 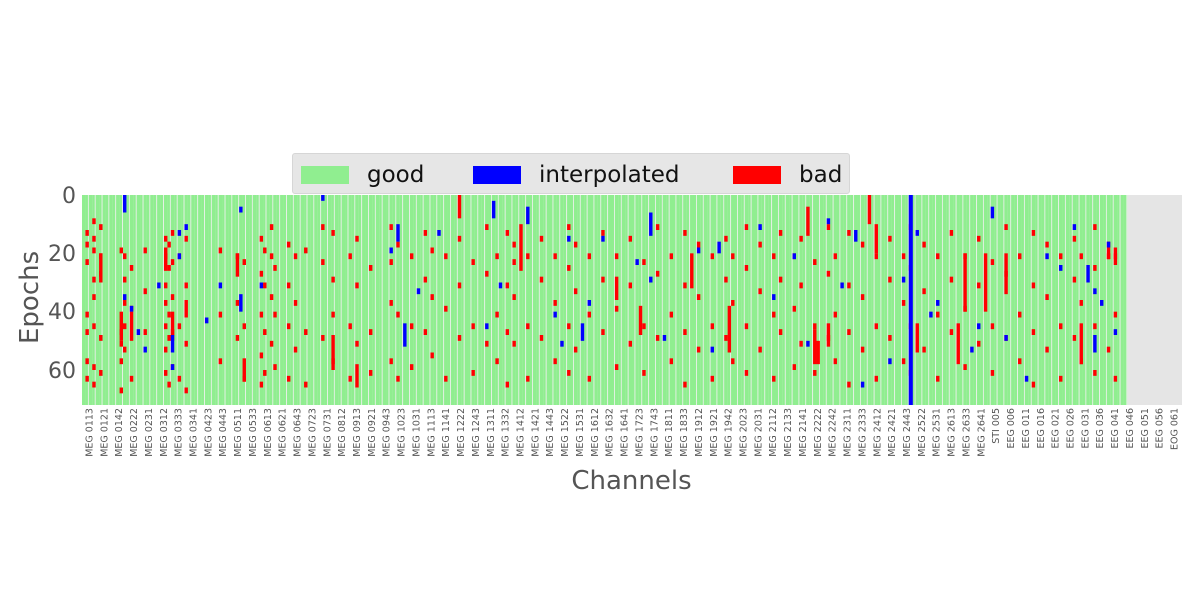 I want to click on x-tick-label: MEG 1632, so click(x=610, y=432).